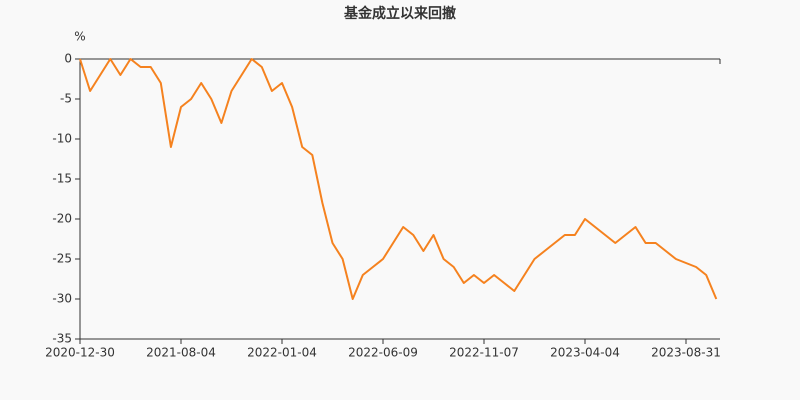 Image resolution: width=800 pixels, height=400 pixels. I want to click on y-tick-label: 0, so click(68, 59).